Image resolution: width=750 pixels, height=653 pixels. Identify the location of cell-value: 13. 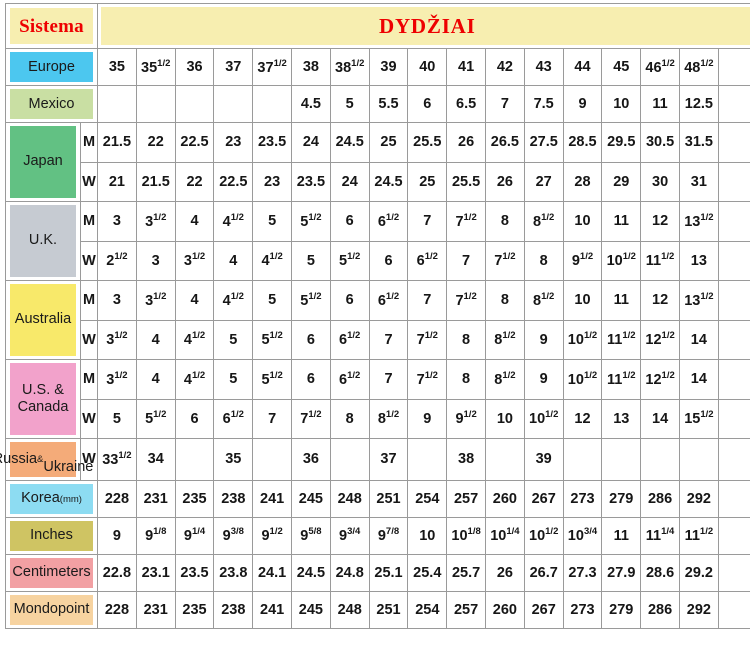
(699, 261).